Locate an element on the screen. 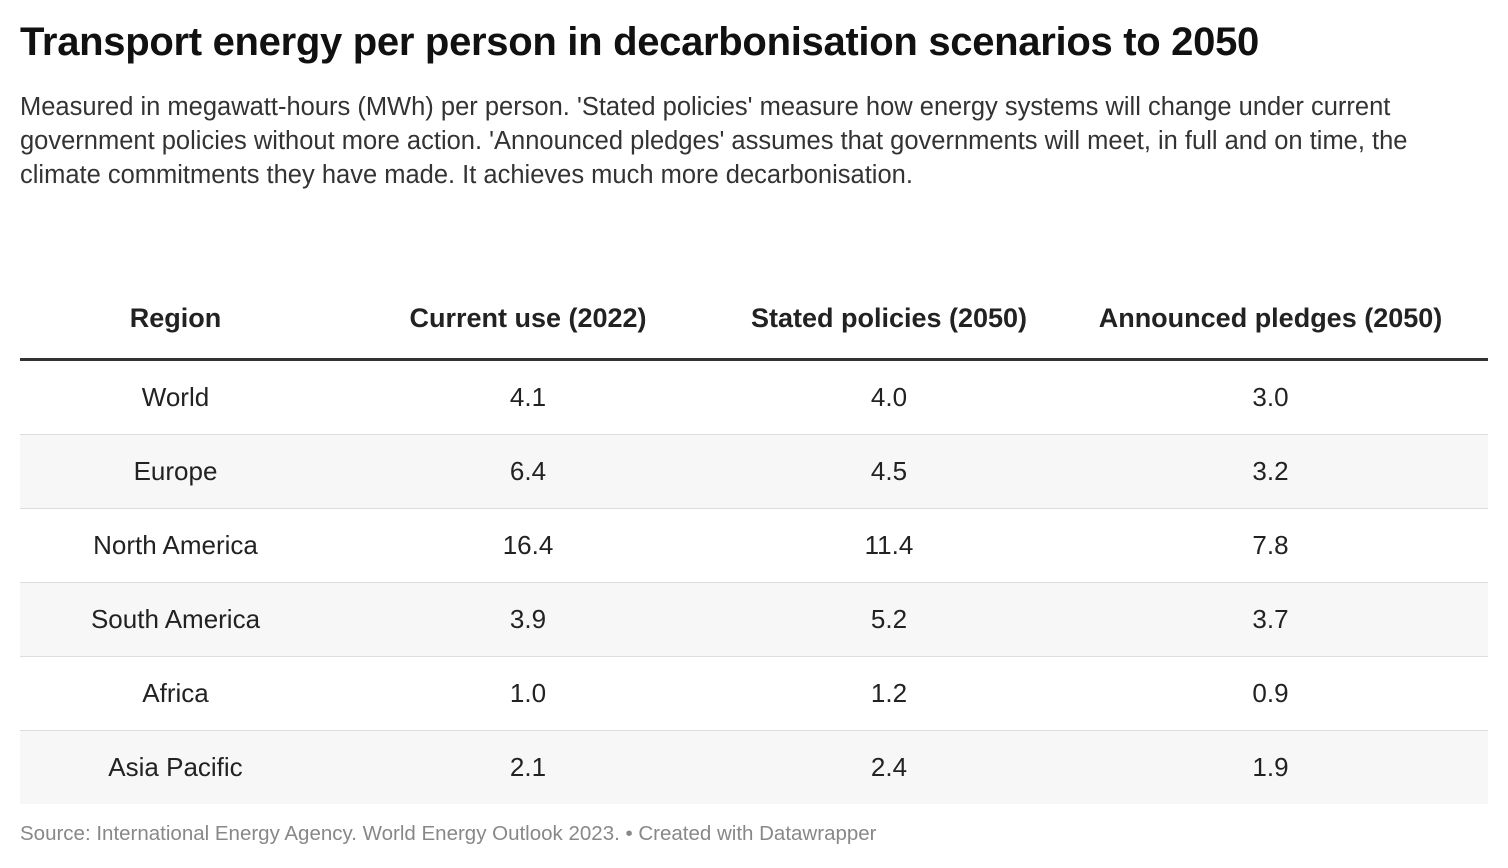 This screenshot has height=868, width=1508. table-cell-value: 3.9 is located at coordinates (528, 619).